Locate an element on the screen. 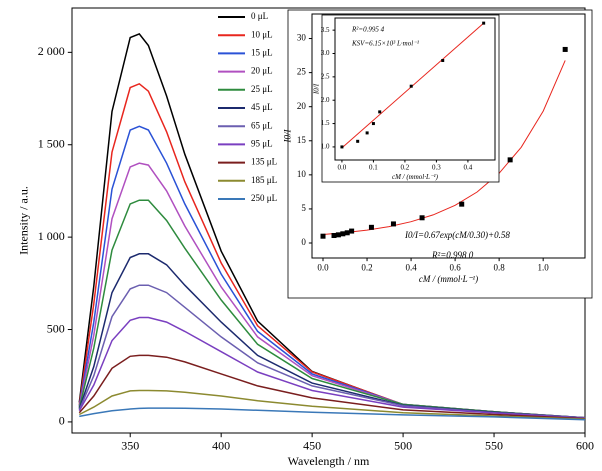 This screenshot has width=602, height=471. legend-label: 0 μL is located at coordinates (259, 16).